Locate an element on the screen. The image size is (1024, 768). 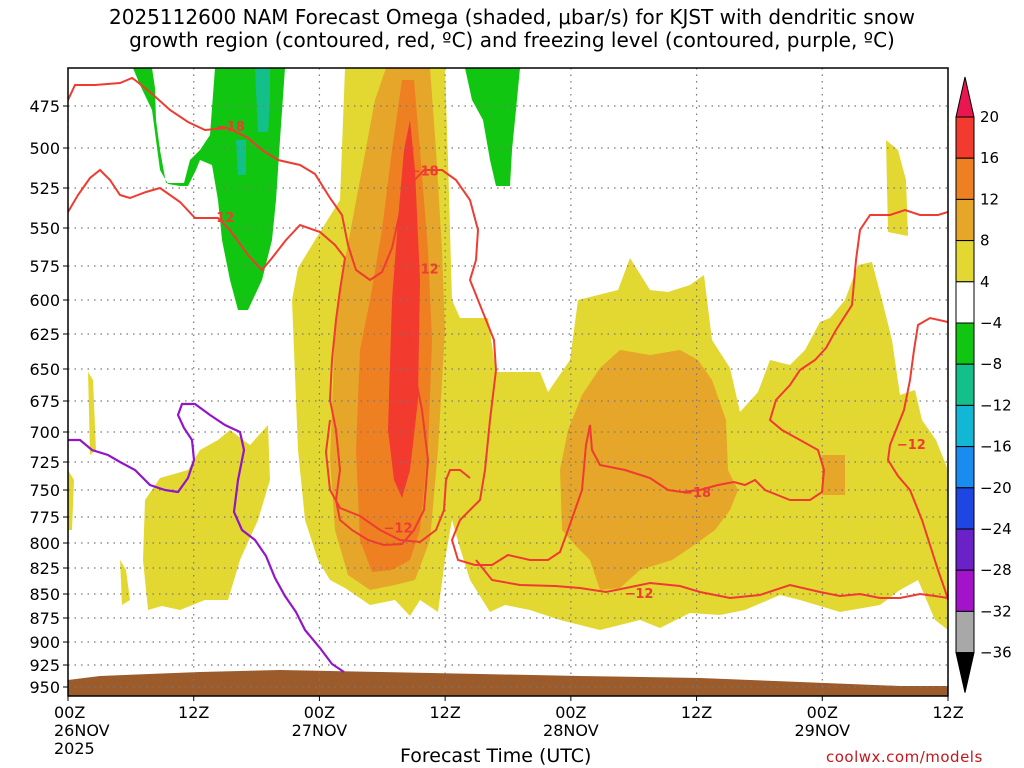
shade-yellow-region-f is located at coordinates (897, 188).